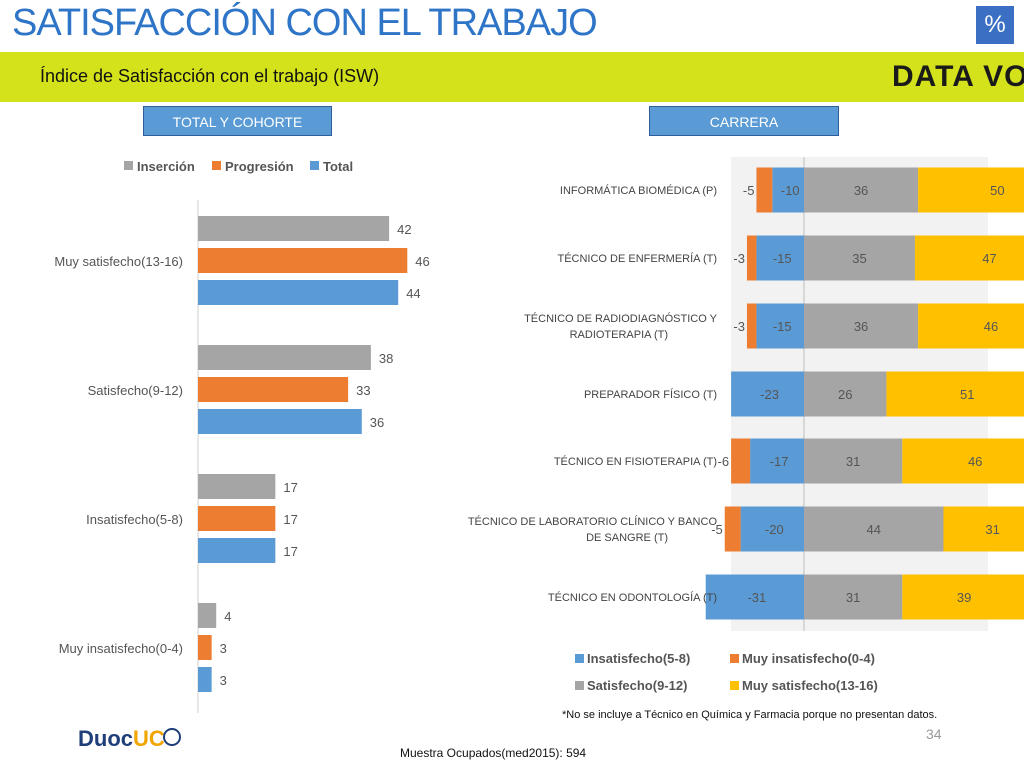 The image size is (1024, 768). What do you see at coordinates (992, 529) in the screenshot?
I see `seg-muysat-label-5: 31` at bounding box center [992, 529].